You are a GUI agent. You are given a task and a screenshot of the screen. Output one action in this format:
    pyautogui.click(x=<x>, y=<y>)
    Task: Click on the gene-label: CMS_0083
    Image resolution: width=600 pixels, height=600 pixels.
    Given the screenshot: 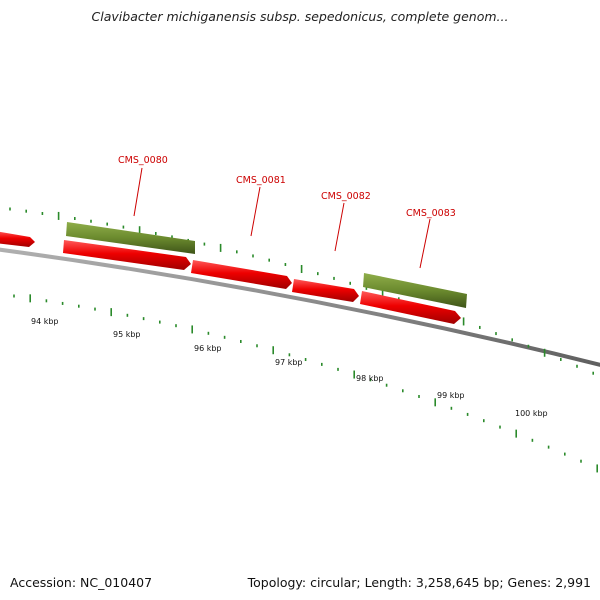 What is the action you would take?
    pyautogui.click(x=431, y=213)
    